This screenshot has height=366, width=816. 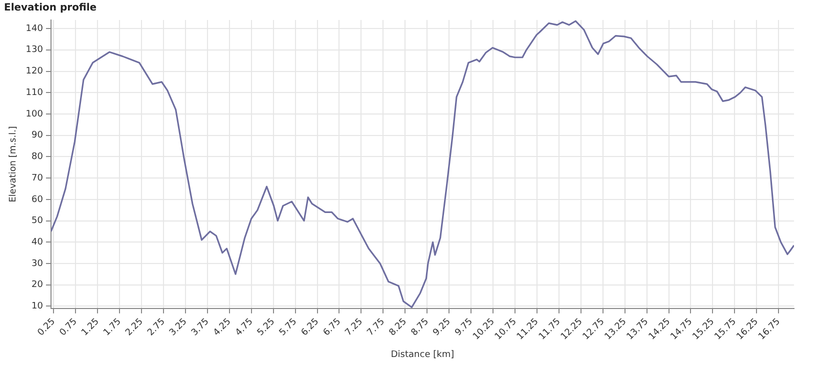 I want to click on y-tick-label: 20, so click(x=38, y=285).